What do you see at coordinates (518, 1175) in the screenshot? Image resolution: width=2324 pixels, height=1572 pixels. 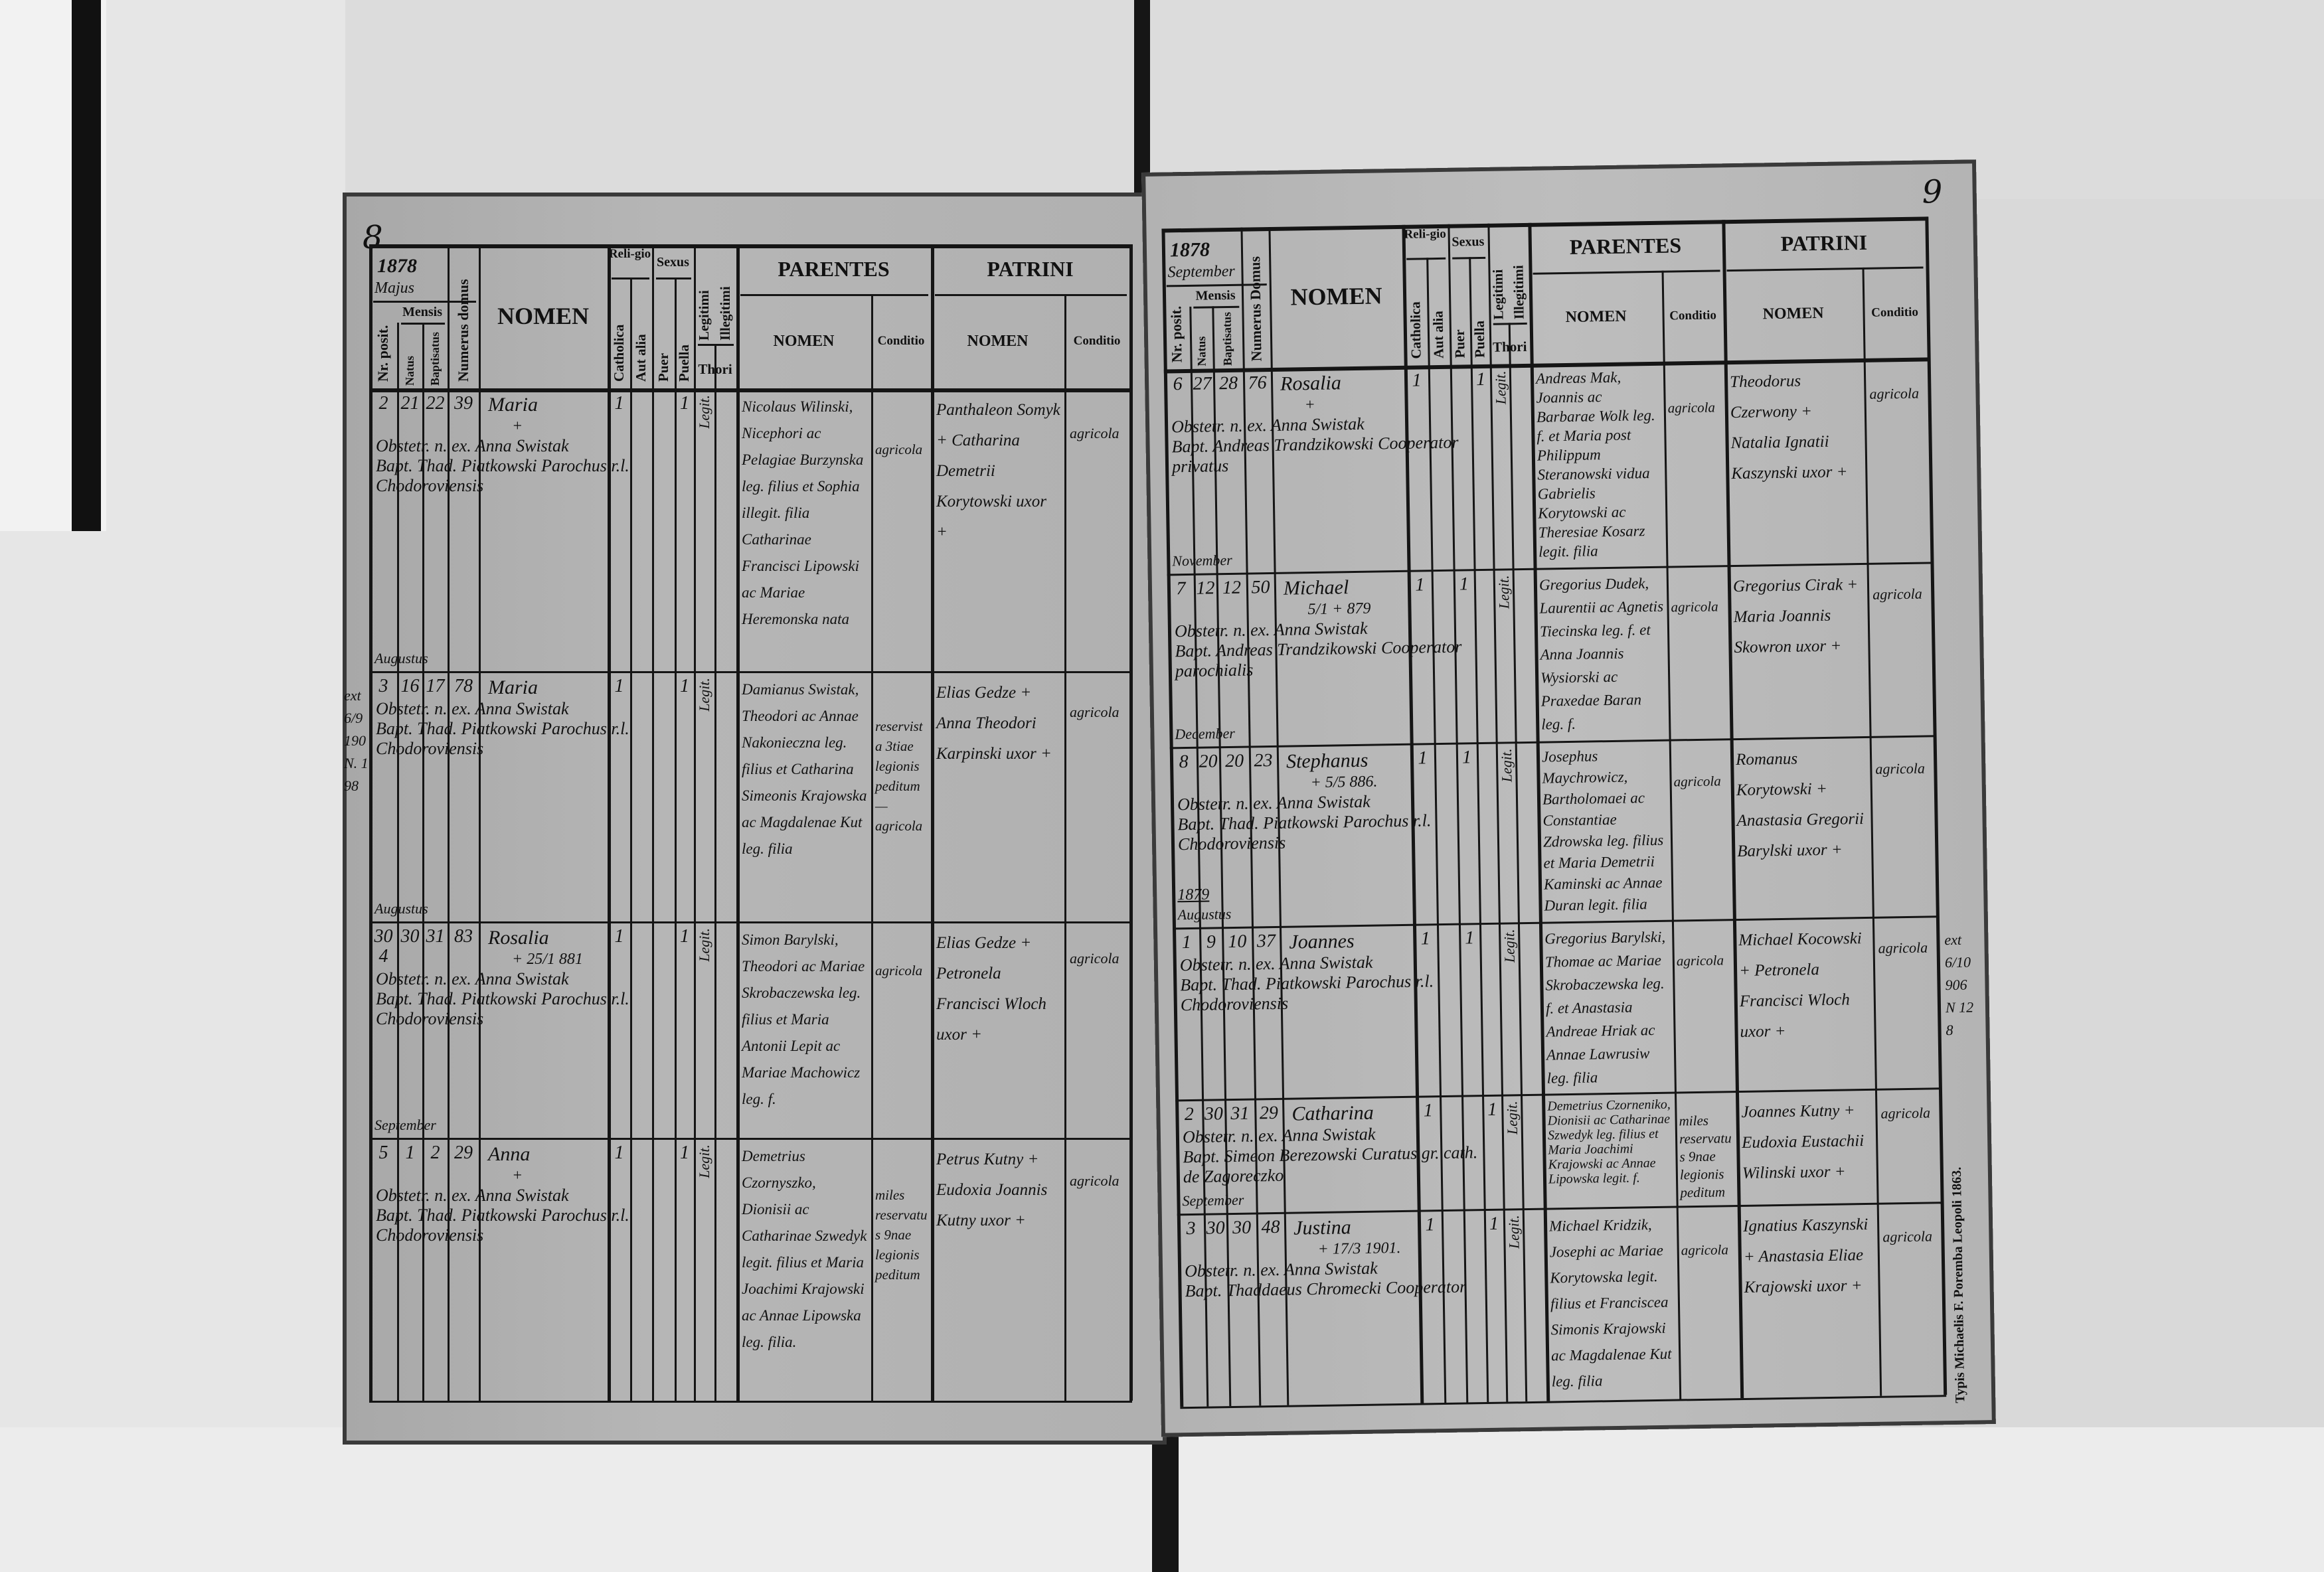 I see `entry-death-note: +` at bounding box center [518, 1175].